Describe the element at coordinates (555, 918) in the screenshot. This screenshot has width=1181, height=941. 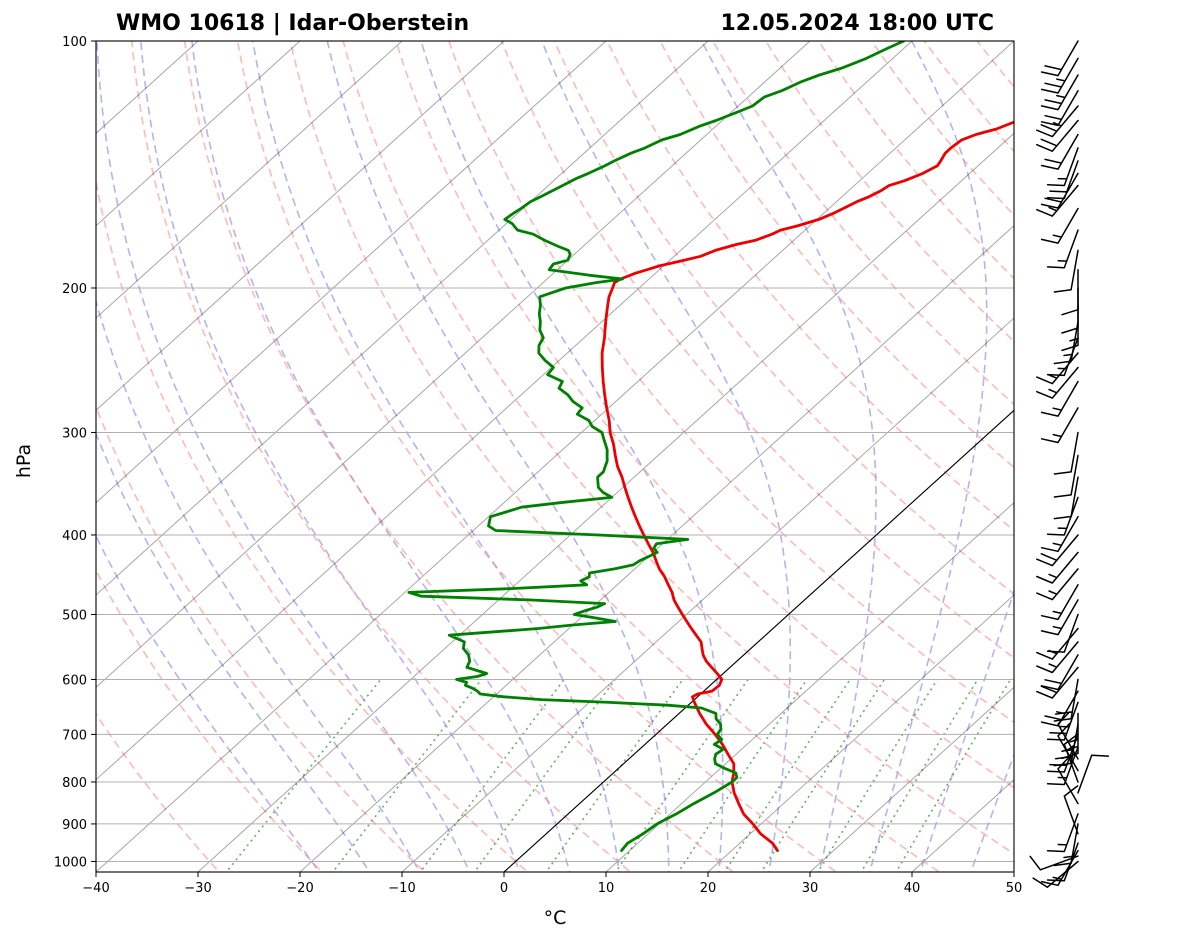
I see `x-axis-label: °C` at that location.